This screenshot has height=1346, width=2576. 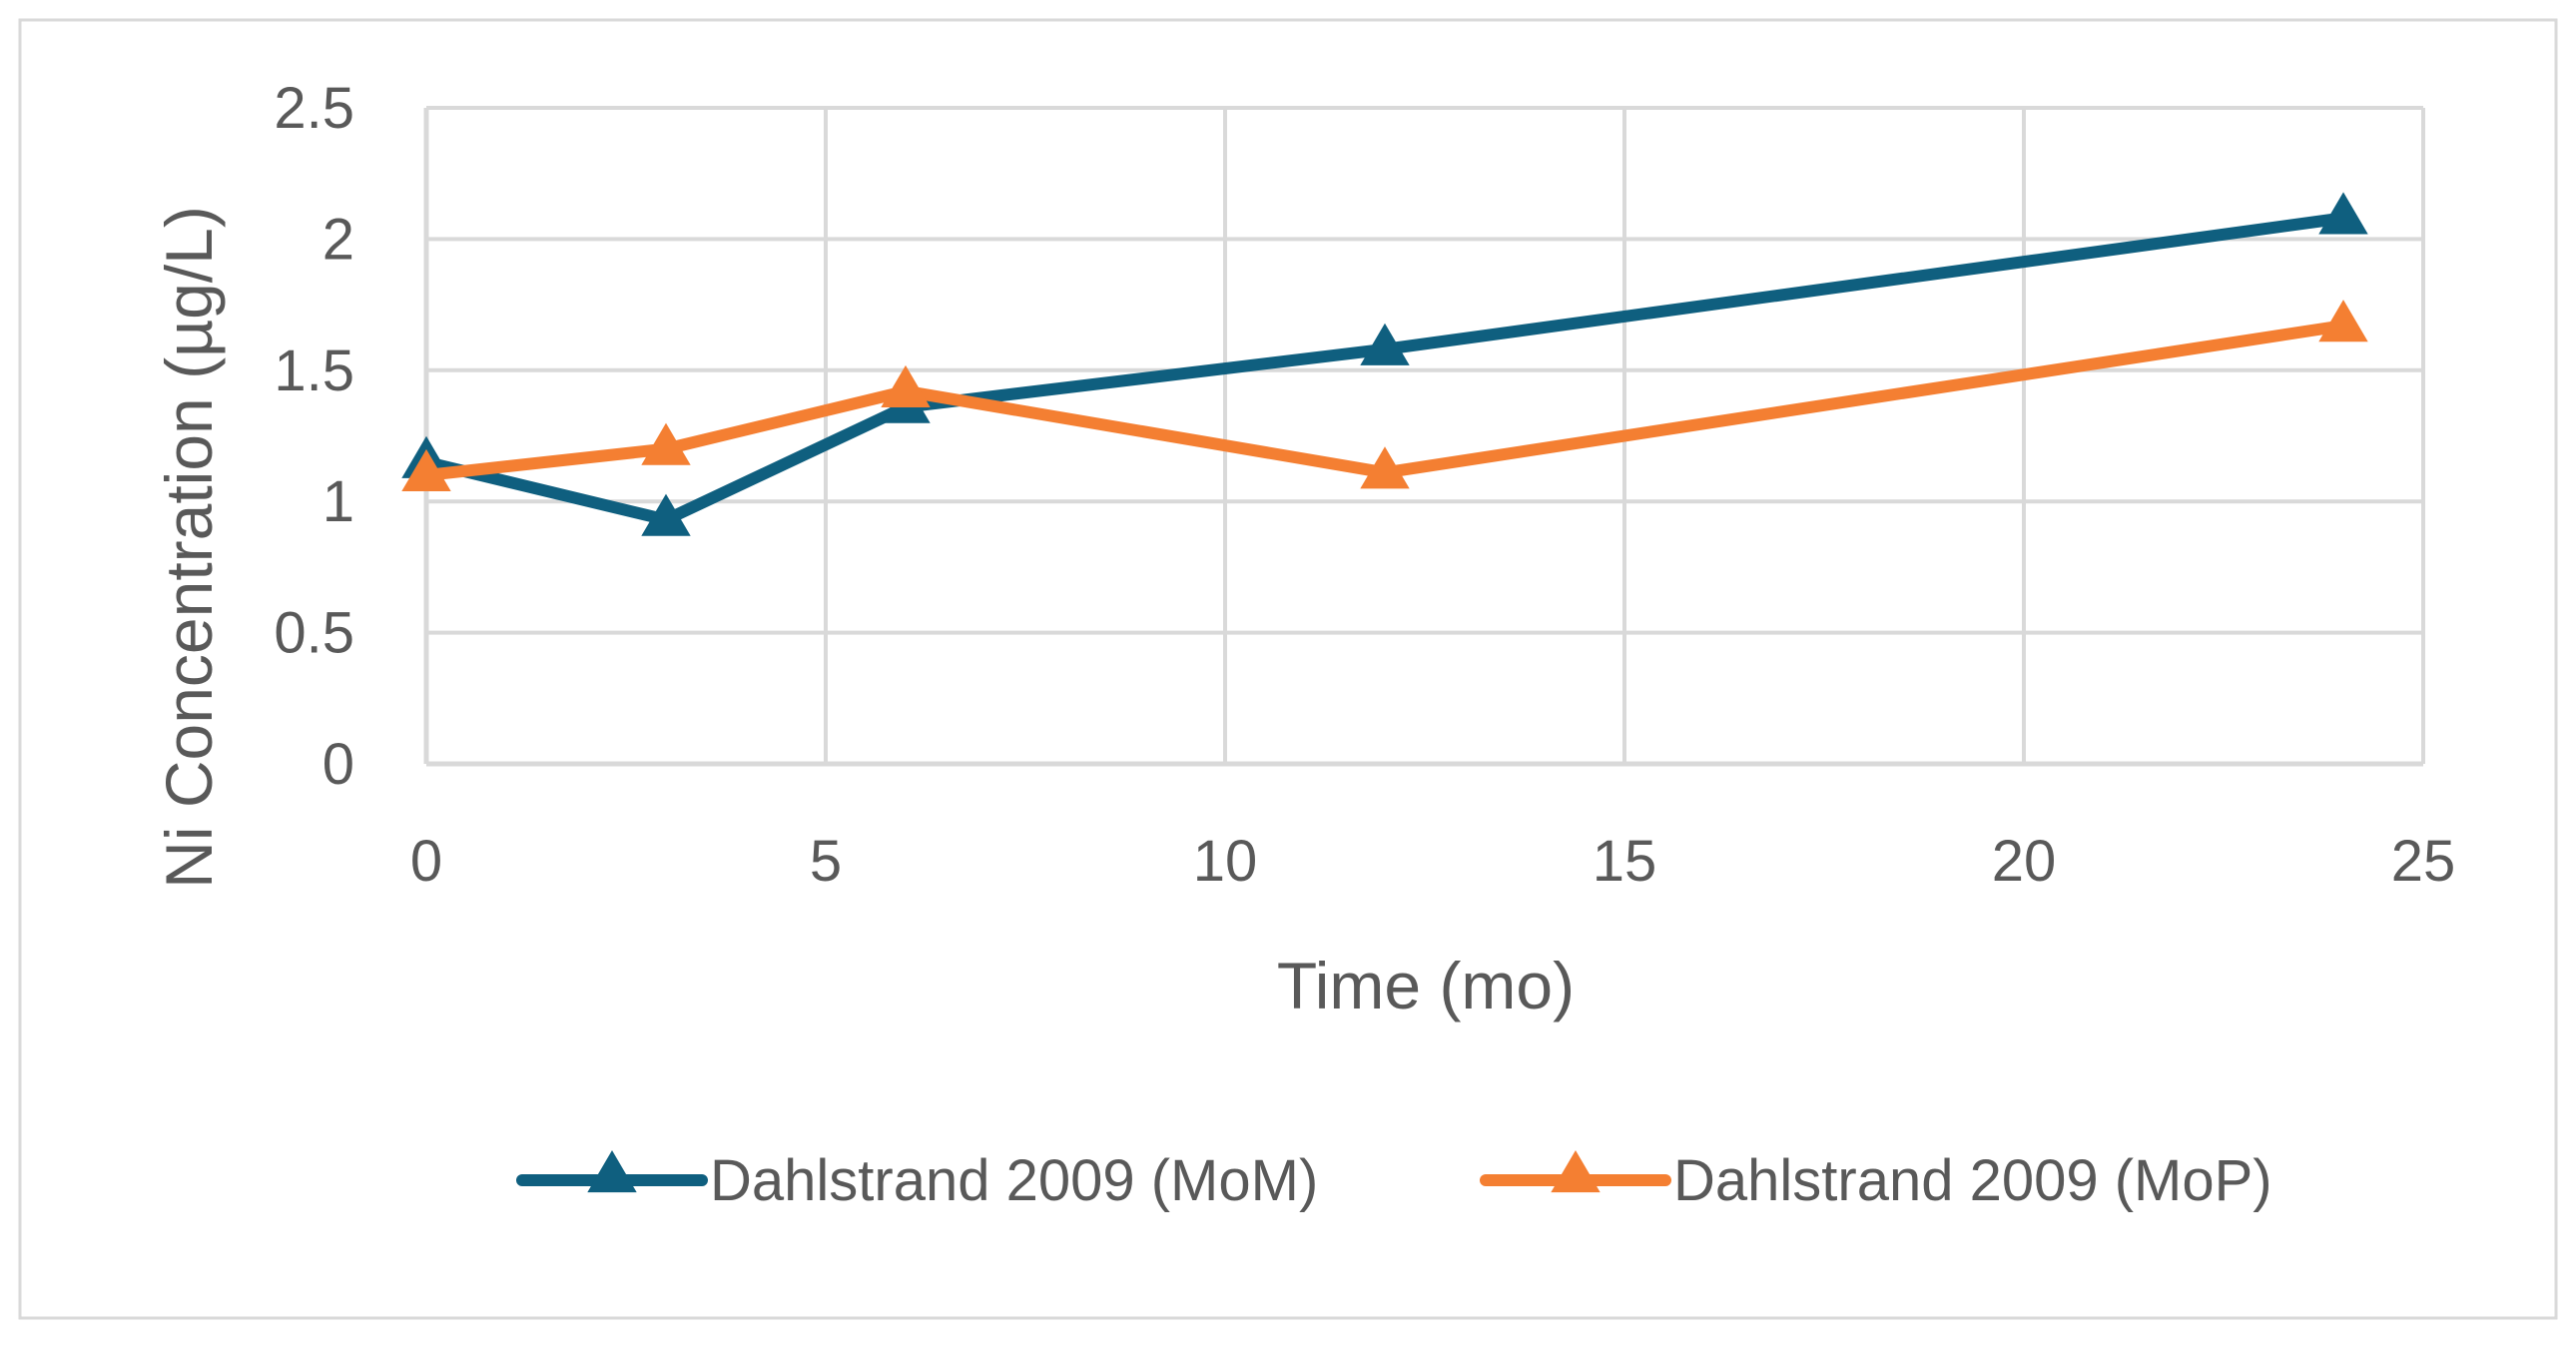 What do you see at coordinates (314, 633) in the screenshot?
I see `y-tick-label: 0.5` at bounding box center [314, 633].